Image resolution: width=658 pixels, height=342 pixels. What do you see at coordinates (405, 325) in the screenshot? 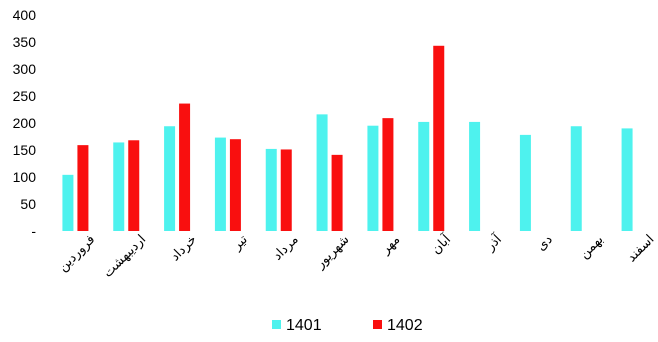
I see `legend-label-1402: 1402` at bounding box center [405, 325].